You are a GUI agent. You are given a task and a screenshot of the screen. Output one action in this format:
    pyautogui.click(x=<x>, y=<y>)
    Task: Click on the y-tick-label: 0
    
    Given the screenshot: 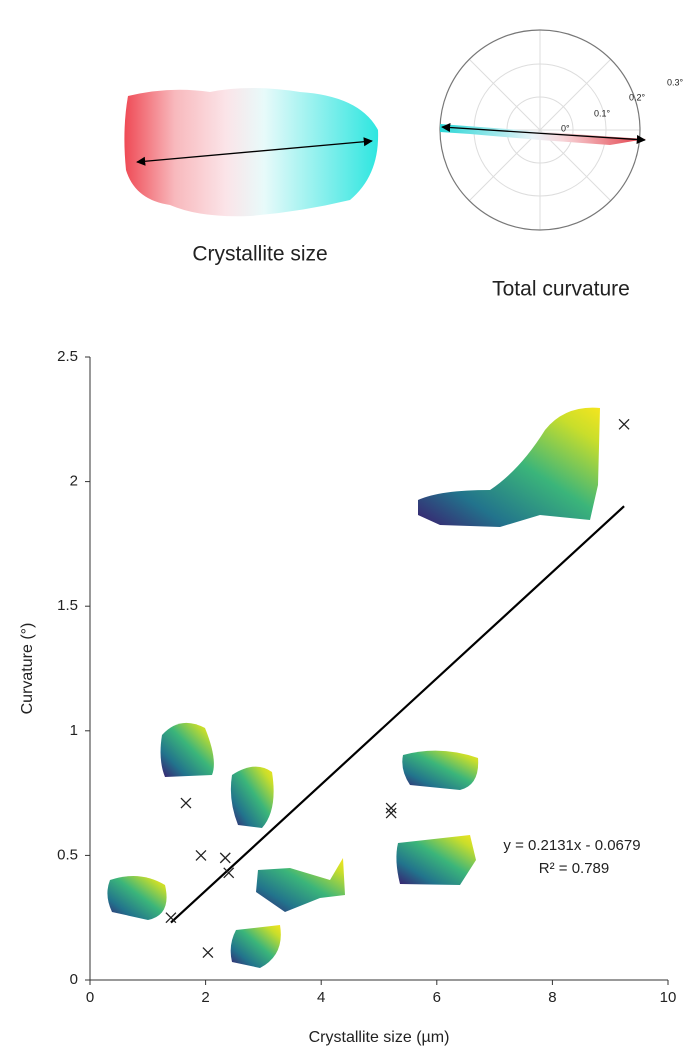 What is the action you would take?
    pyautogui.click(x=74, y=979)
    